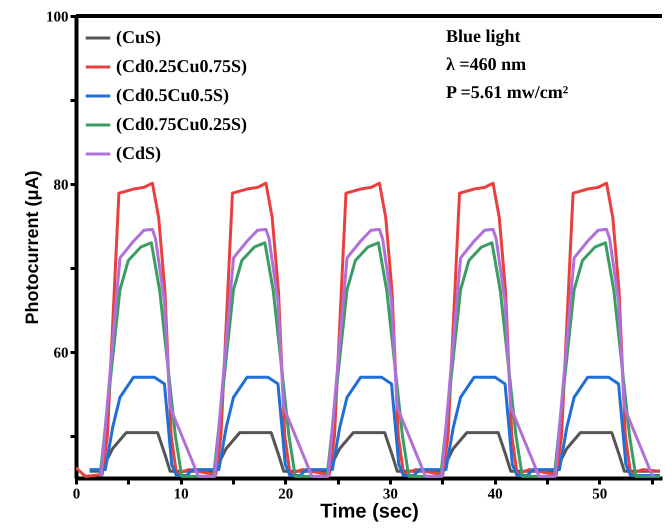 This screenshot has height=528, width=665. I want to click on y-tick-label: 100, so click(57, 18).